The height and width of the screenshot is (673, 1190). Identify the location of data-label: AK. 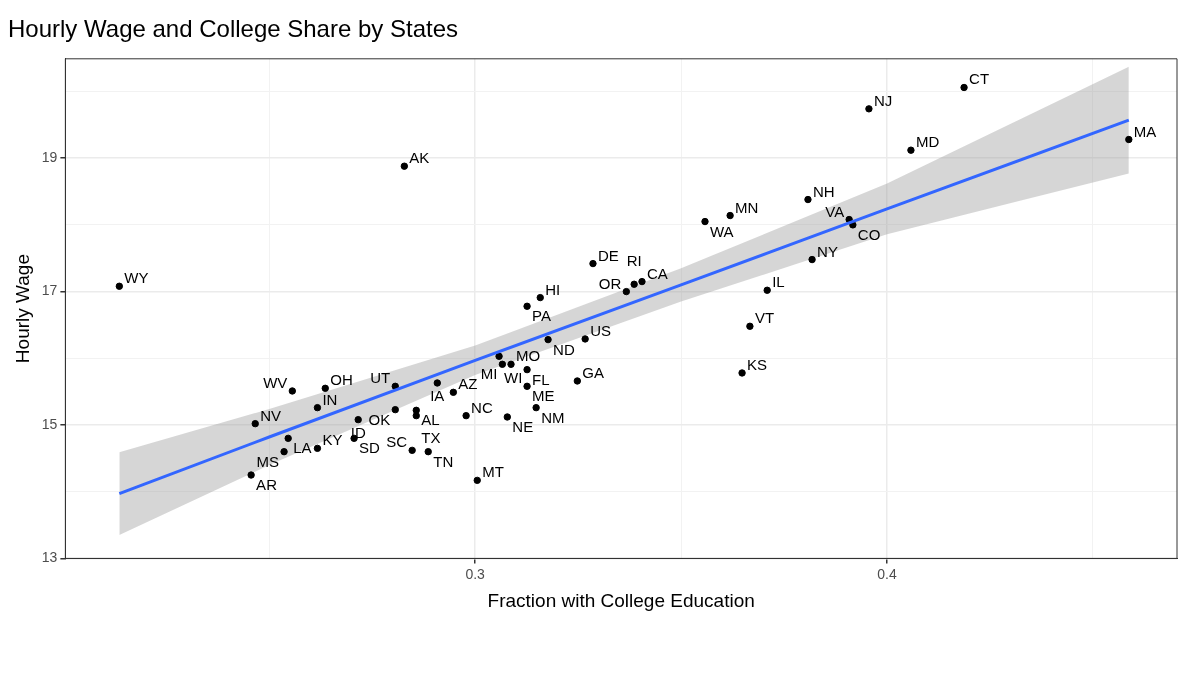
(419, 158).